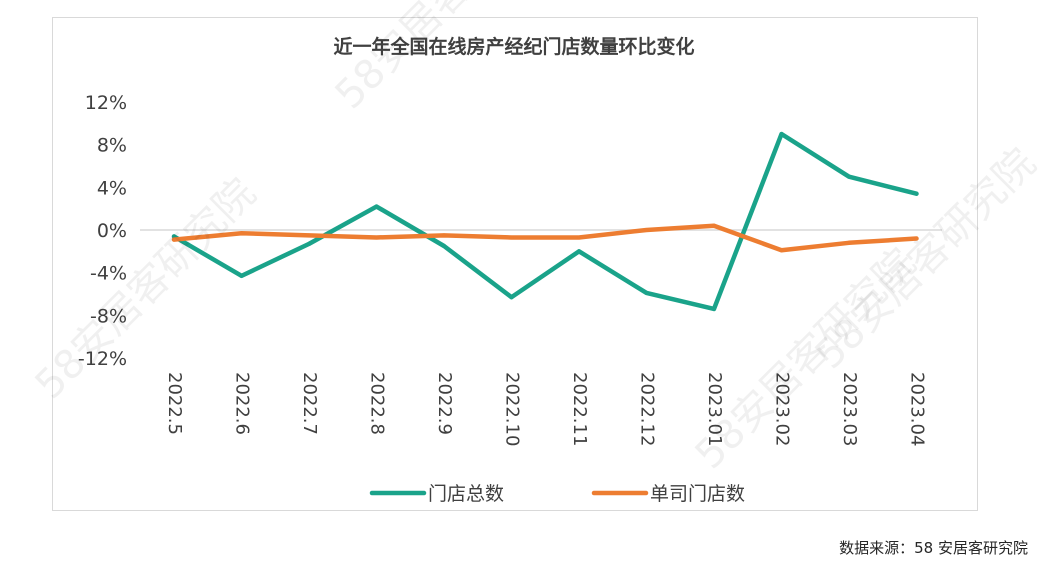 The height and width of the screenshot is (570, 1056). Describe the element at coordinates (108, 316) in the screenshot. I see `y-tick-label: -8%` at that location.